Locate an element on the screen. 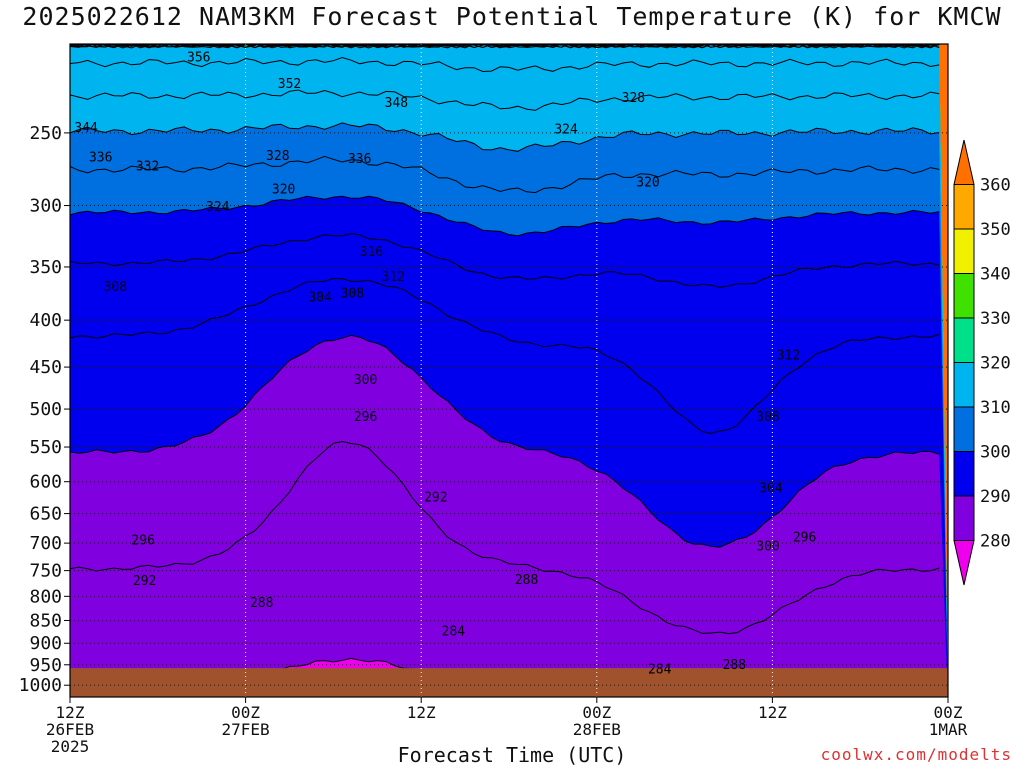 This screenshot has width=1024, height=768. y-tick-label: 500 is located at coordinates (45, 409).